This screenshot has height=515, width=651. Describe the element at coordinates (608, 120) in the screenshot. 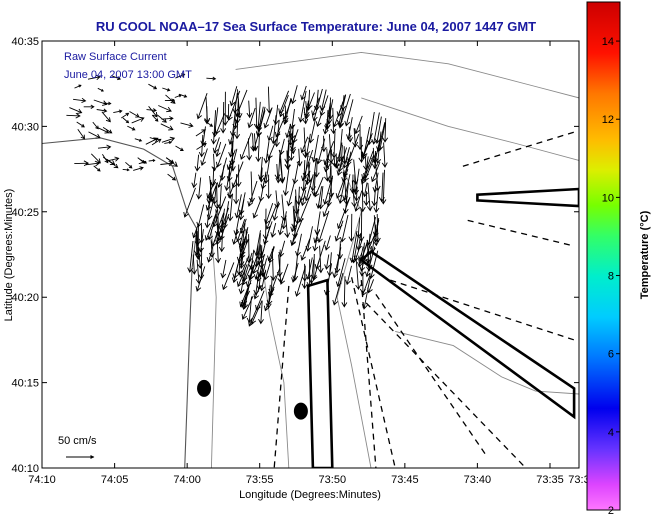

I see `colorbar-tick-label: 12` at that location.